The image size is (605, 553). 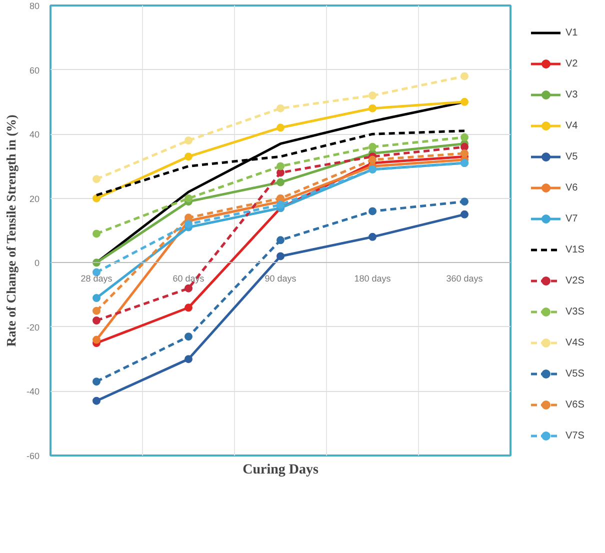 I want to click on legend-label: V2S, so click(x=576, y=280).